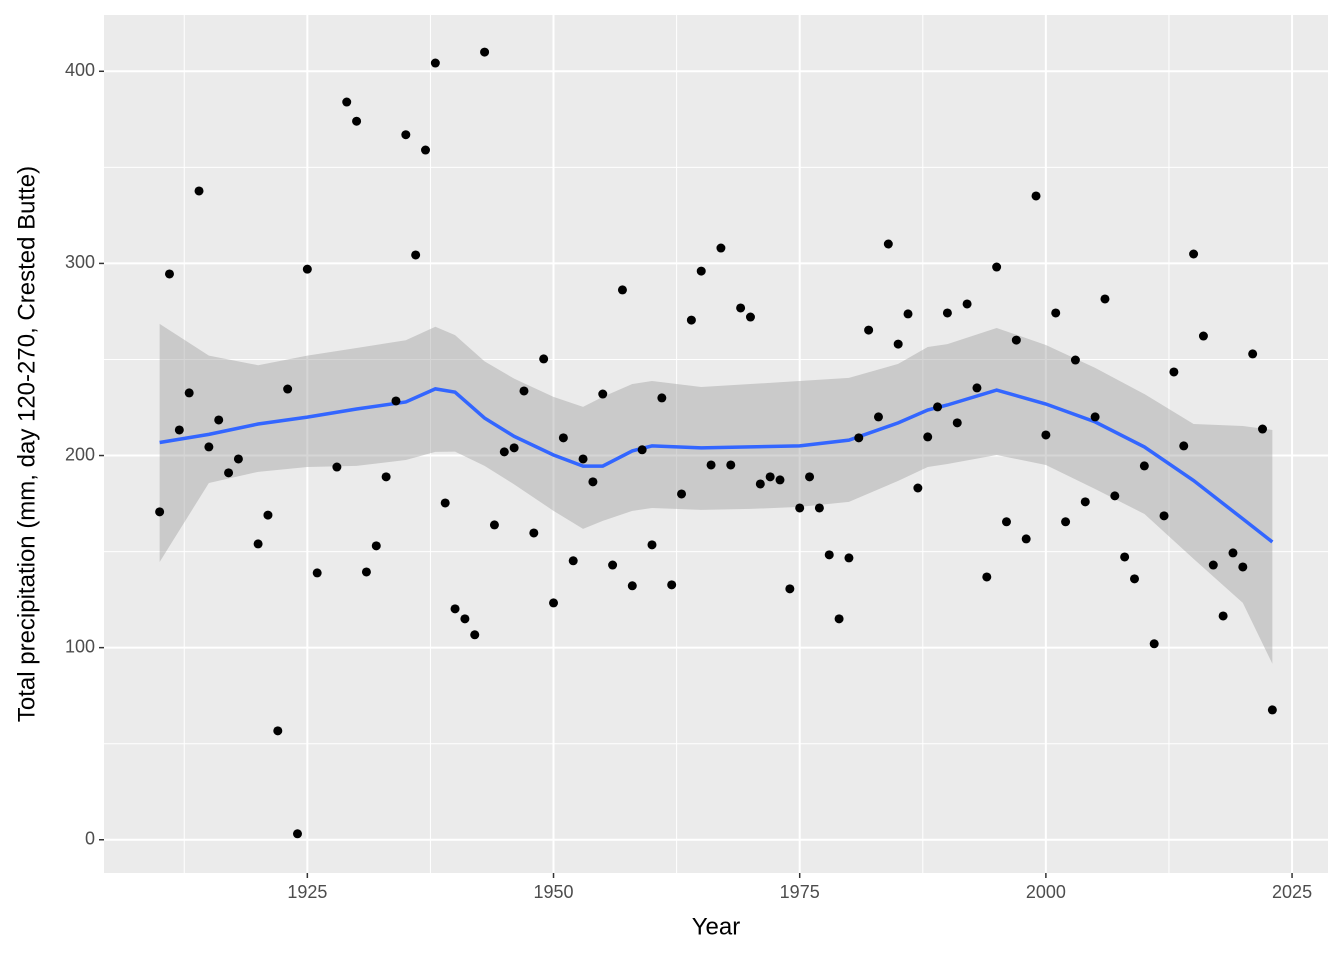  Describe the element at coordinates (80, 454) in the screenshot. I see `y-tick-label: 200` at that location.